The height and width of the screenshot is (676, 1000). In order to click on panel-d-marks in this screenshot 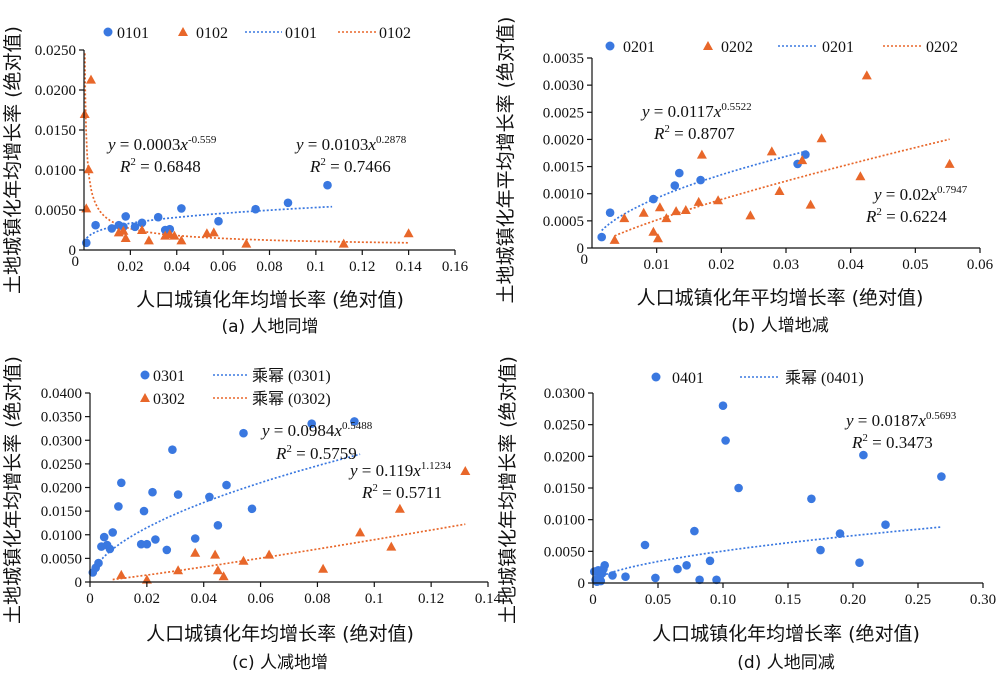, I will do `click(768, 493)`.